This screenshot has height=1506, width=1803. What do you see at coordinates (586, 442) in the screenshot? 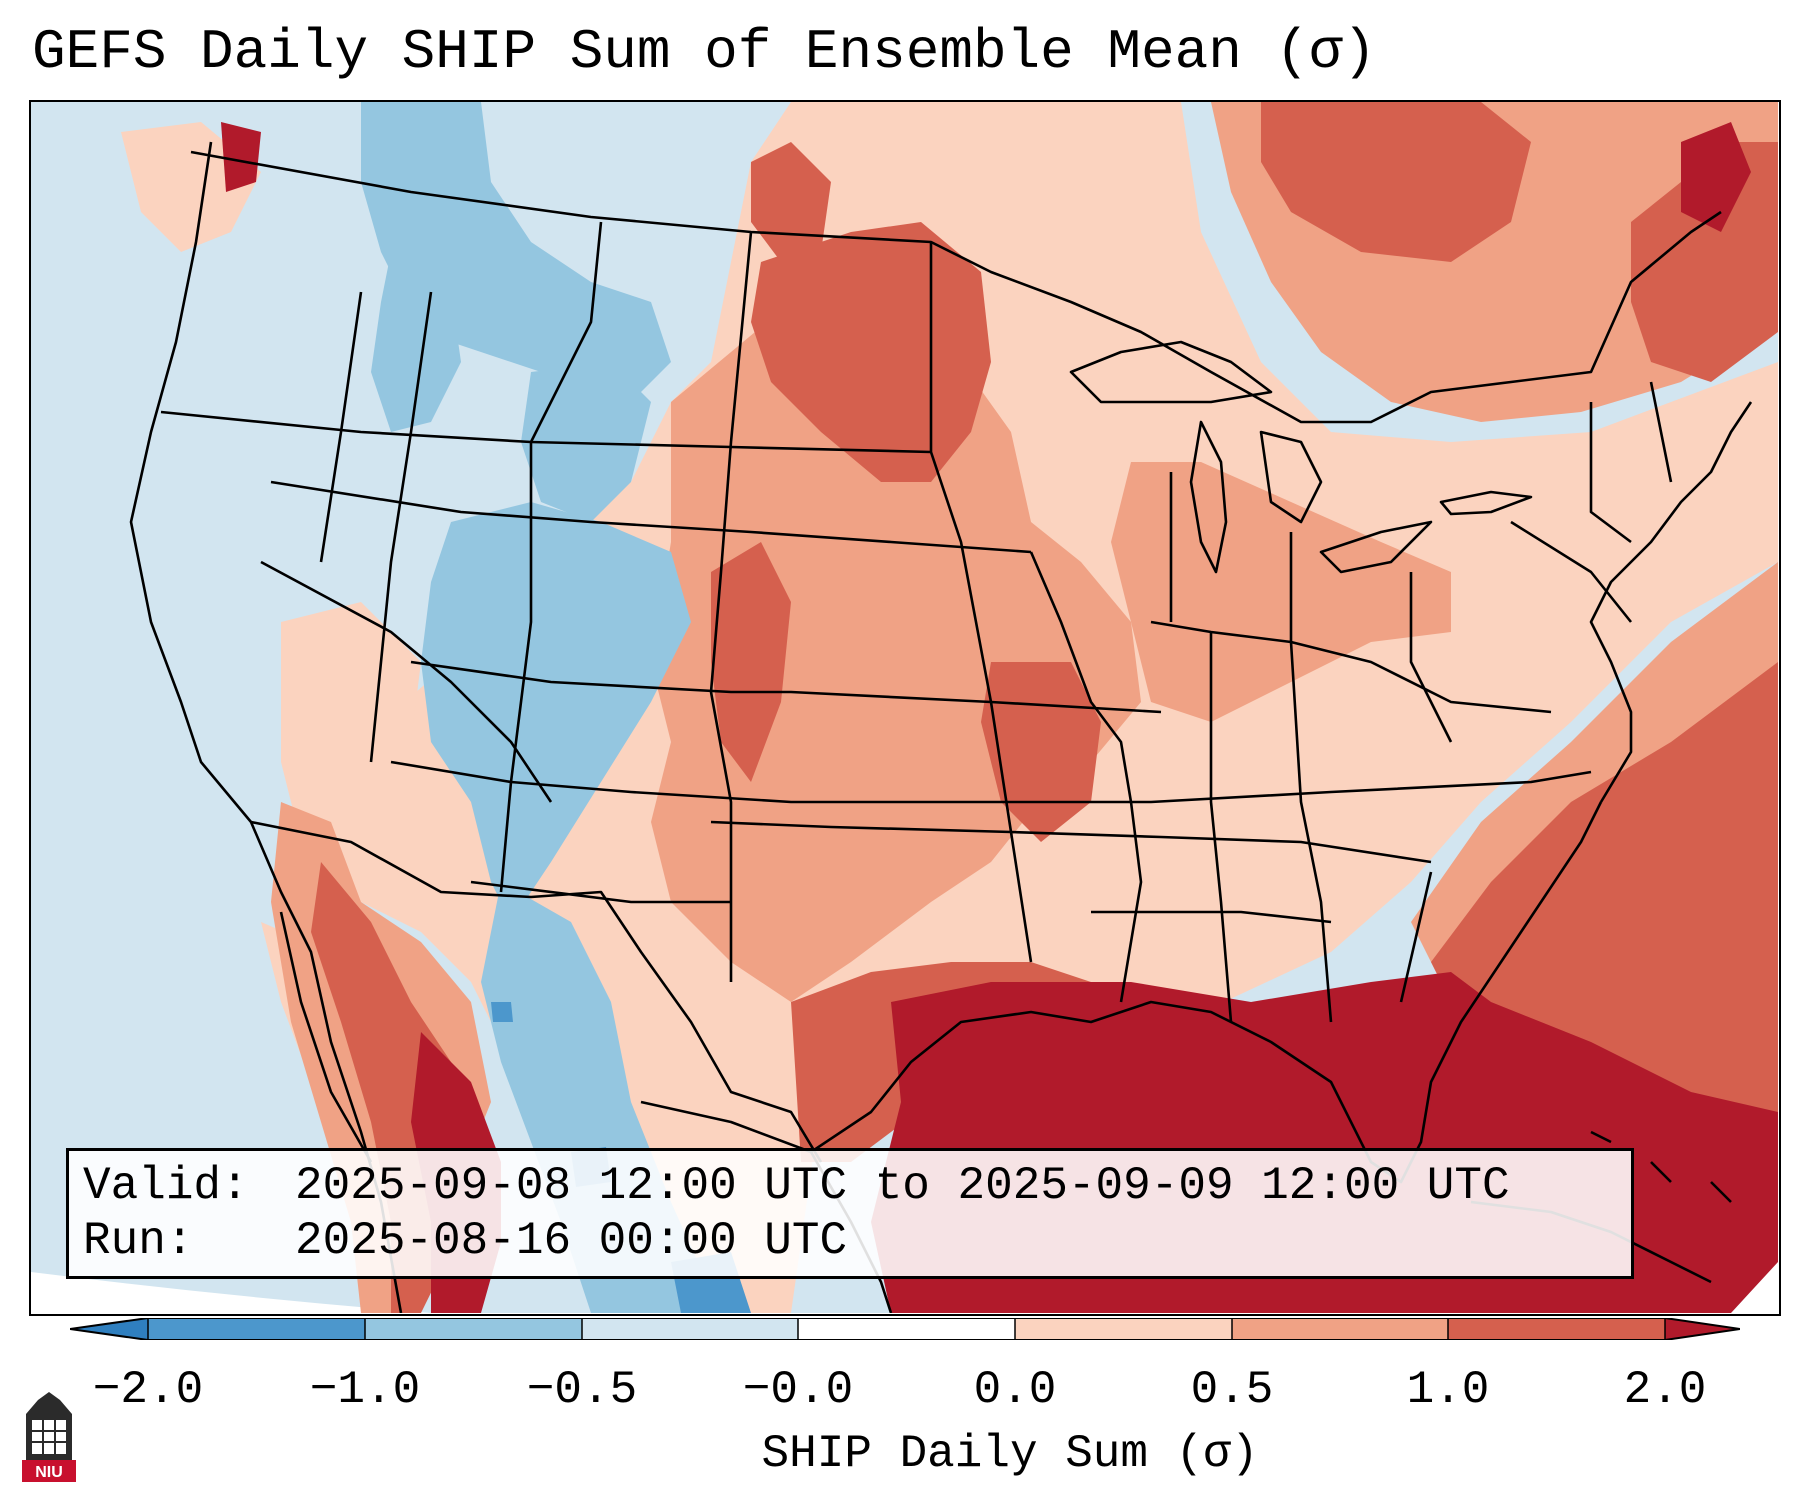
I see `anomaly-blue-wyoming` at bounding box center [586, 442].